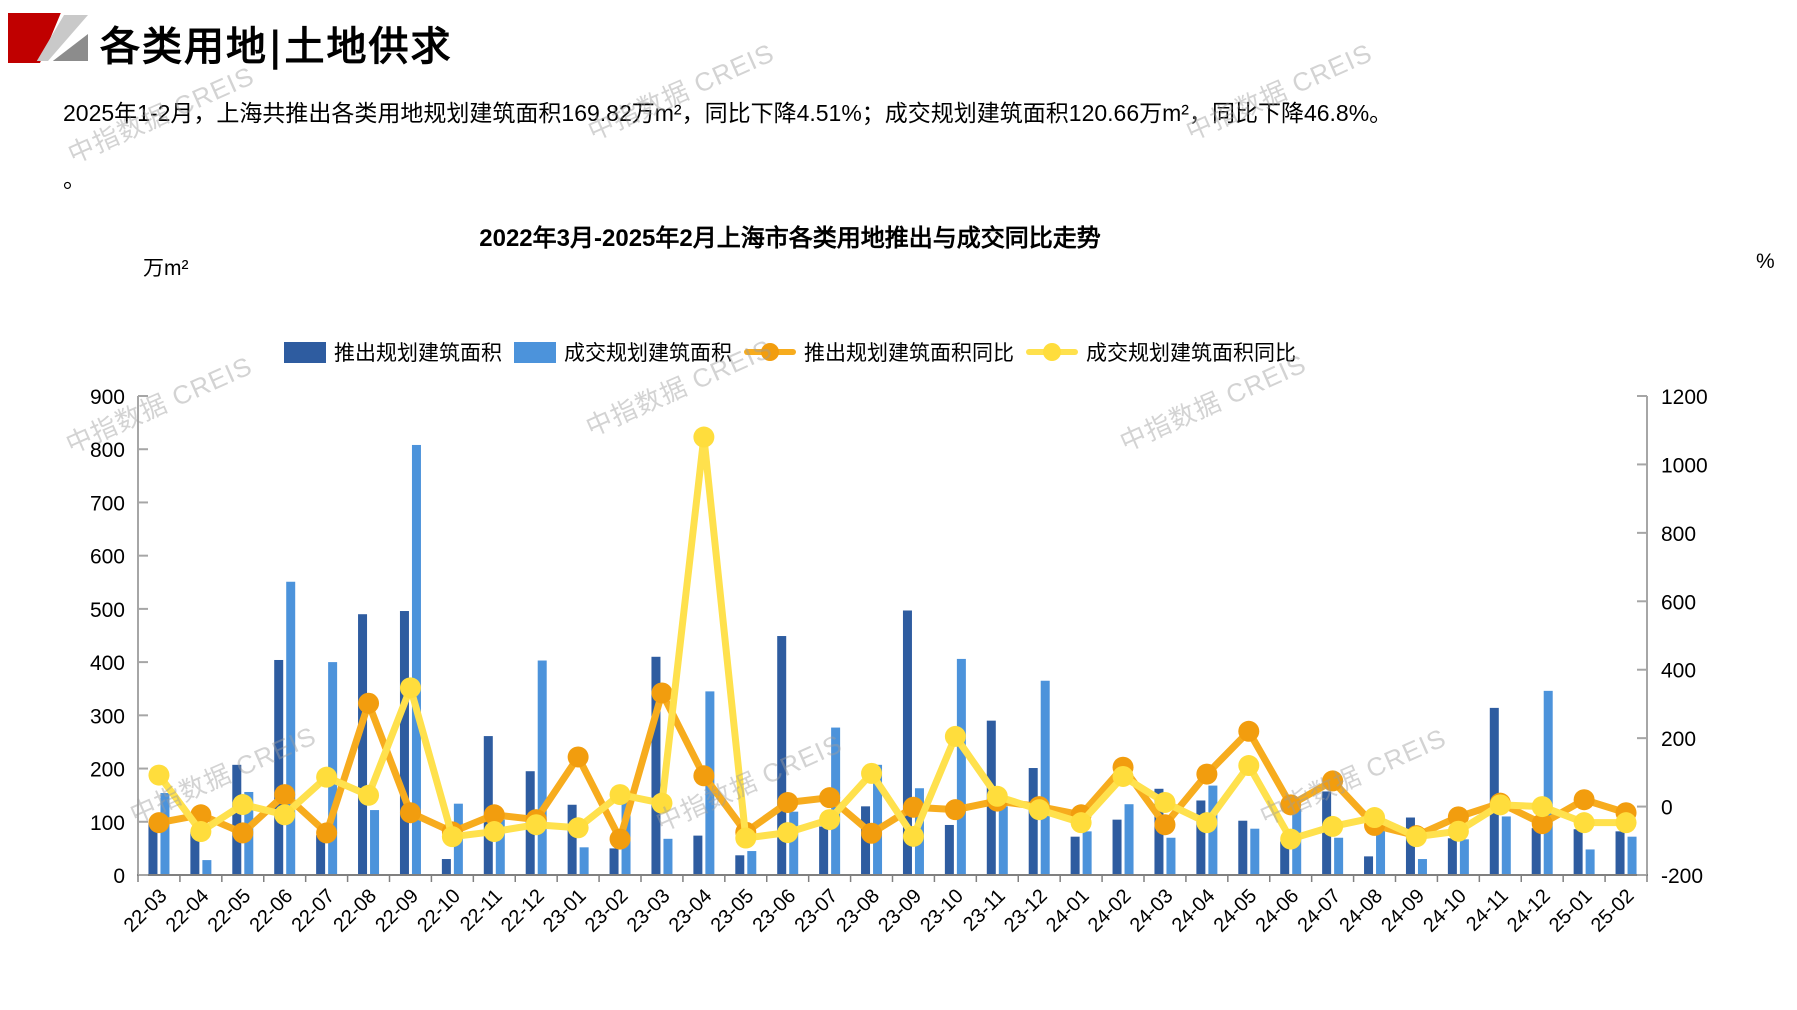 The image size is (1797, 1010). I want to click on svg-text: 23-05, so click(733, 911).